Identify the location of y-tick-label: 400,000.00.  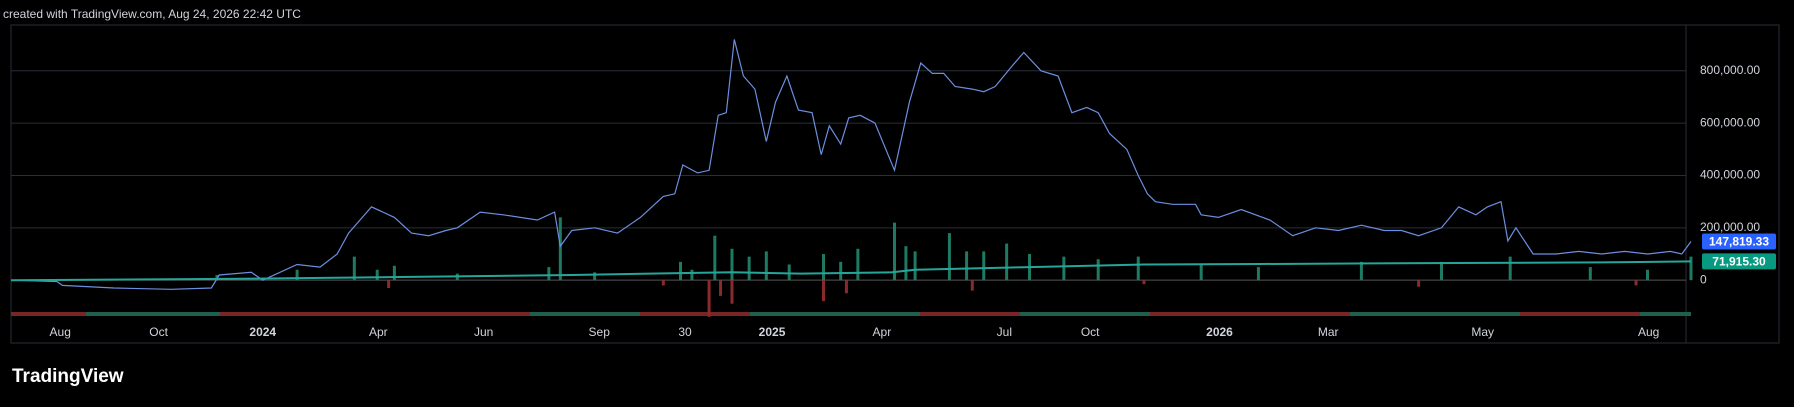
(1730, 175).